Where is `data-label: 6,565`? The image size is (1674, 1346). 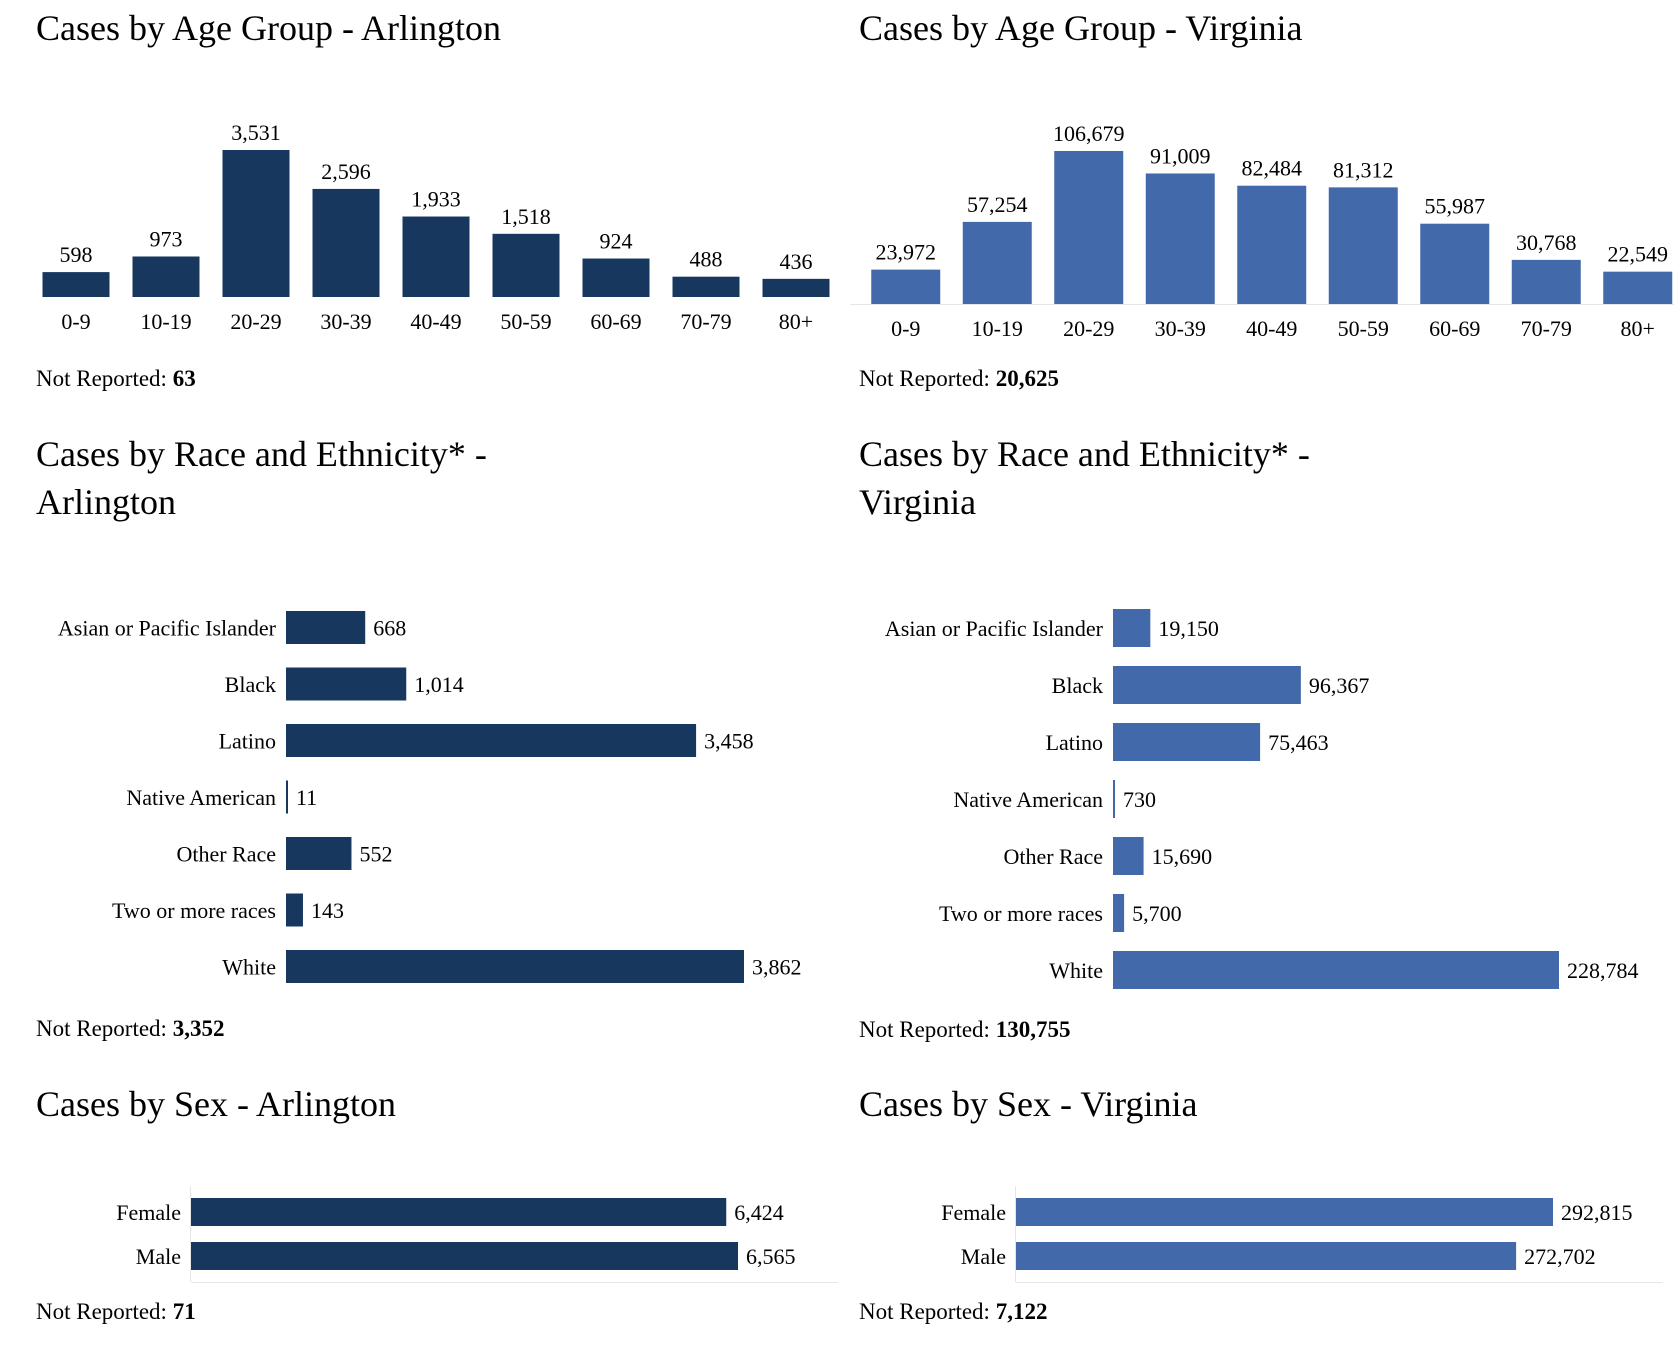 data-label: 6,565 is located at coordinates (771, 1256).